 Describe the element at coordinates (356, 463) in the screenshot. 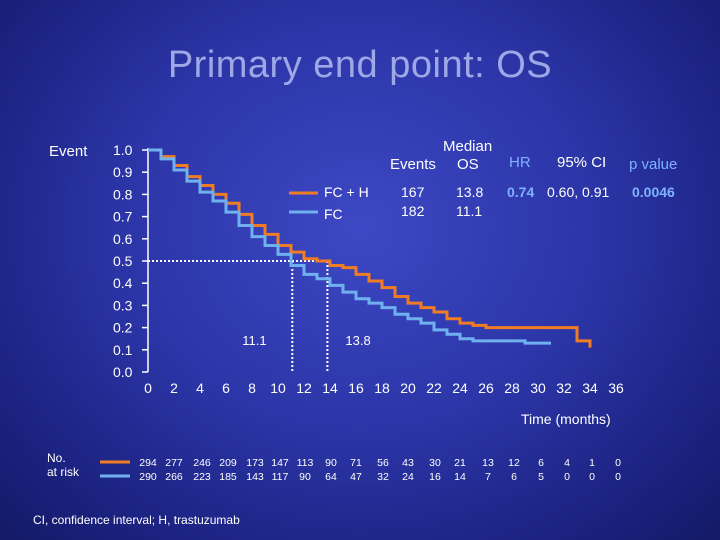

I see `risk-value-fch: 71` at that location.